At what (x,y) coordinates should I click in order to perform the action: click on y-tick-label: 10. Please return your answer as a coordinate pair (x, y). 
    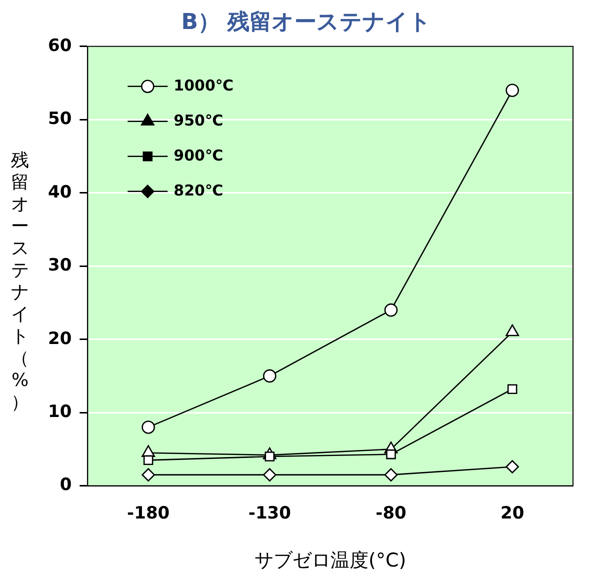
    Looking at the image, I should click on (60, 412).